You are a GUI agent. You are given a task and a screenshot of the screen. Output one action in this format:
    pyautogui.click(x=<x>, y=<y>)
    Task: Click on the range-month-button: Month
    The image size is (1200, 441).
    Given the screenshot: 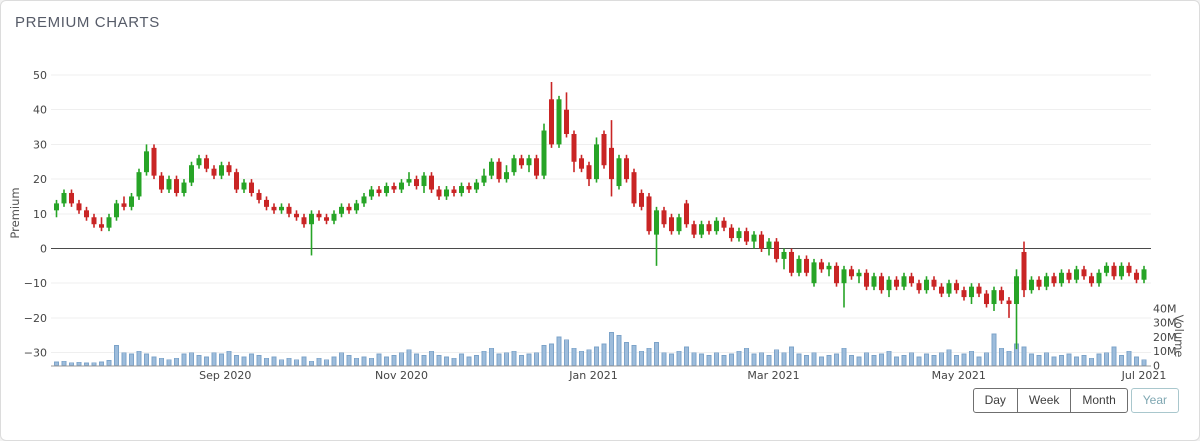 What is the action you would take?
    pyautogui.click(x=1099, y=400)
    